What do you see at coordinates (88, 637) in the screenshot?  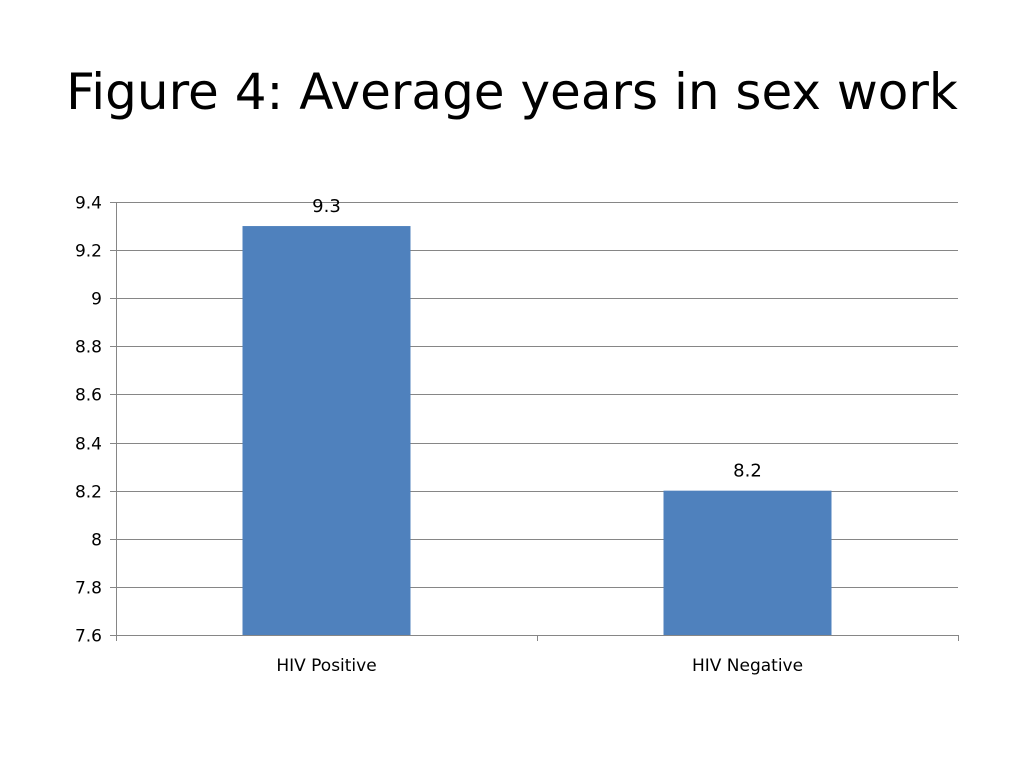 I see `y-tick-label: 7.6` at bounding box center [88, 637].